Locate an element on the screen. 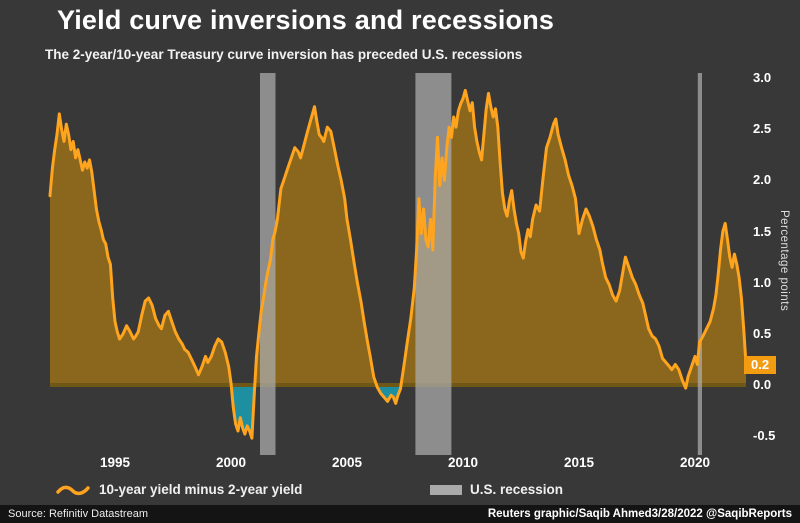 Image resolution: width=800 pixels, height=523 pixels. gray-rect-icon is located at coordinates (446, 489).